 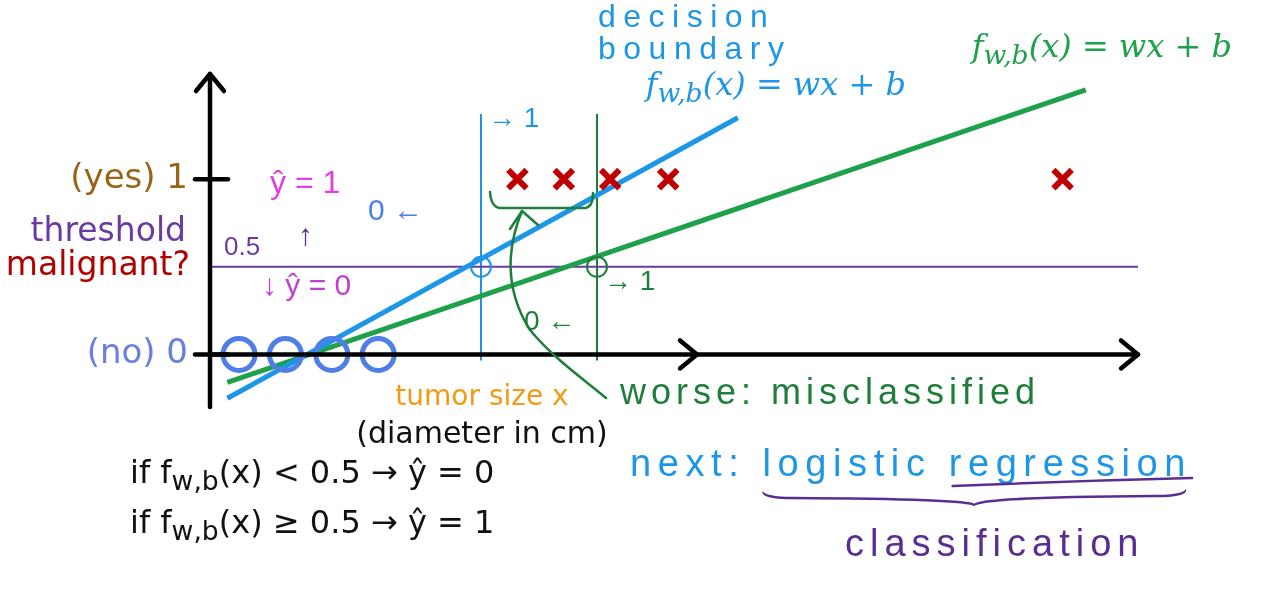 I want to click on annotation: ŷ = 1, so click(x=305, y=182).